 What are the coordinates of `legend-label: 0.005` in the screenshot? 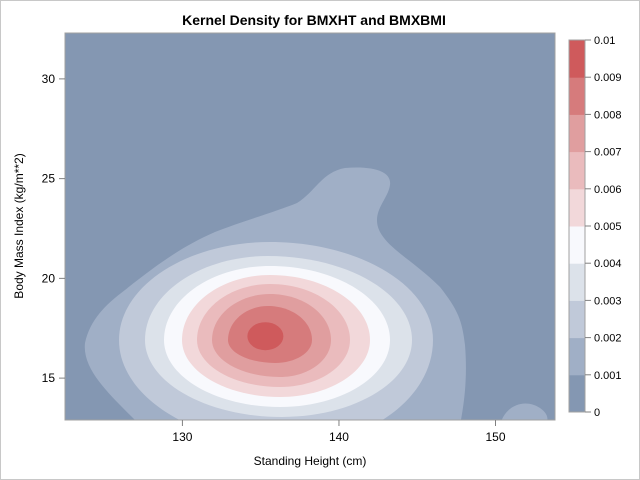 It's located at (608, 227).